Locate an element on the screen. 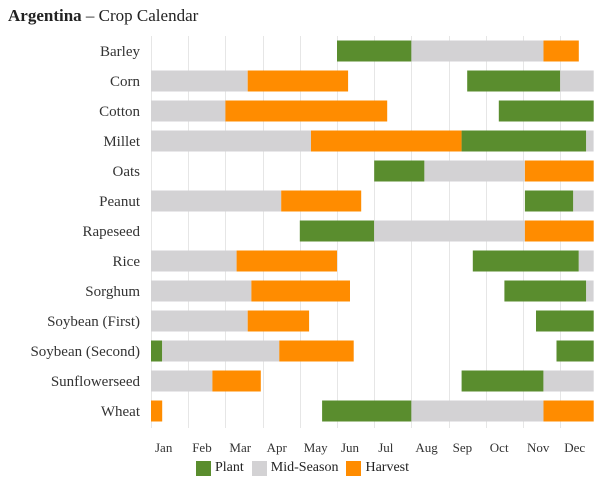  bar-cotton-mid is located at coordinates (188, 111).